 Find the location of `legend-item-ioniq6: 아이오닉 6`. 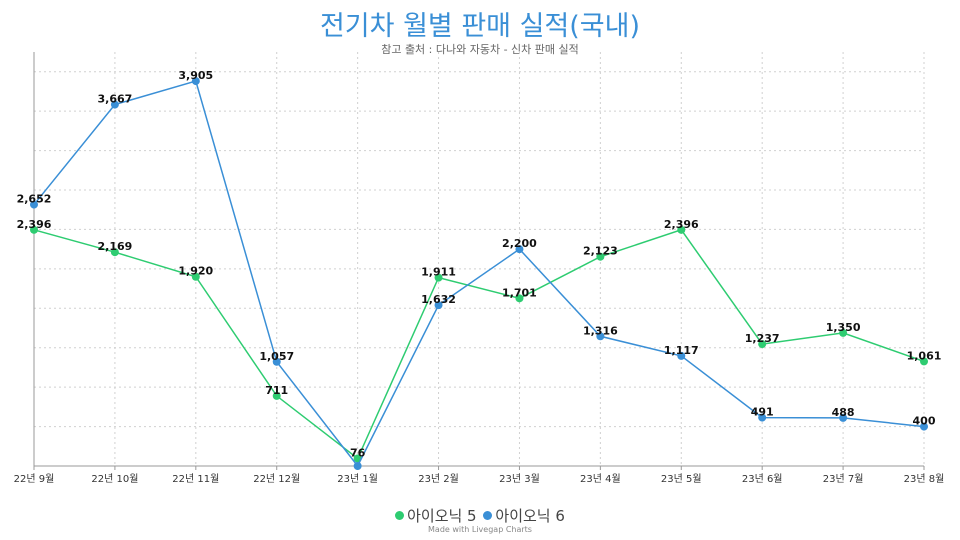

legend-item-ioniq6: 아이오닉 6 is located at coordinates (524, 515).